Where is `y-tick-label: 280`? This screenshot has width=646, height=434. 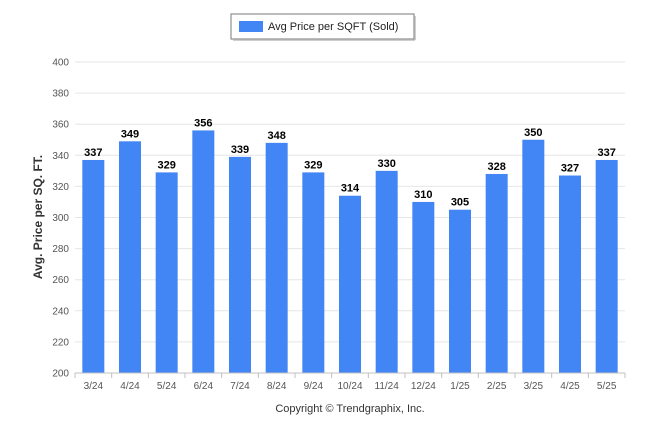 y-tick-label: 280 is located at coordinates (60, 249).